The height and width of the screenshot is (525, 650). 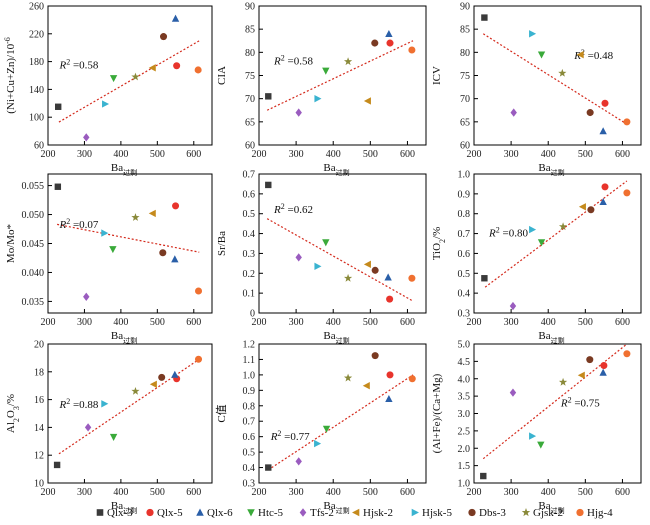 I want to click on plot-frame, so click(x=342, y=413).